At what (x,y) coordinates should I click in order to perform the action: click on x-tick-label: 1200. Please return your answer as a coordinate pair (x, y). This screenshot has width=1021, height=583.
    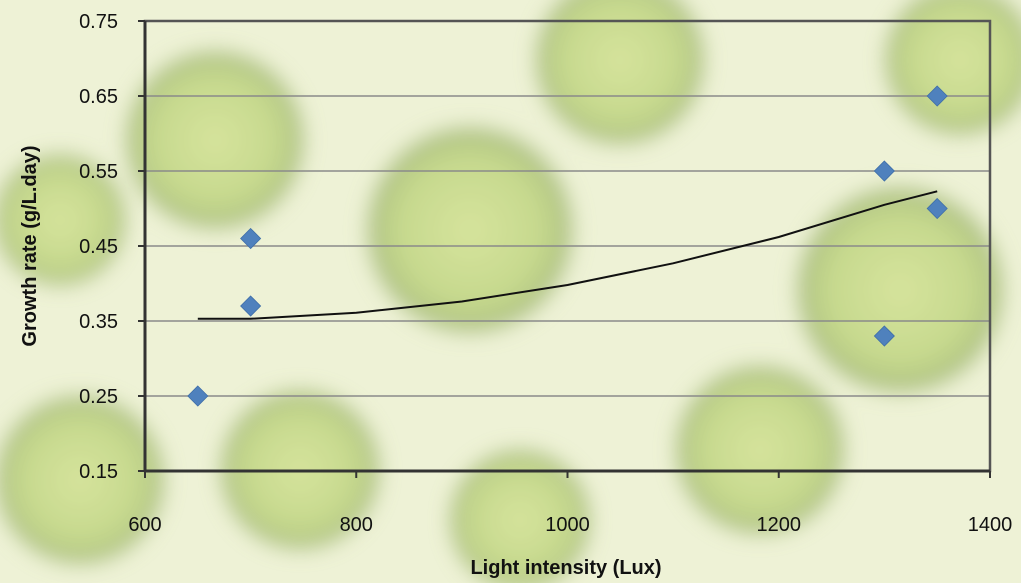
    Looking at the image, I should click on (779, 525).